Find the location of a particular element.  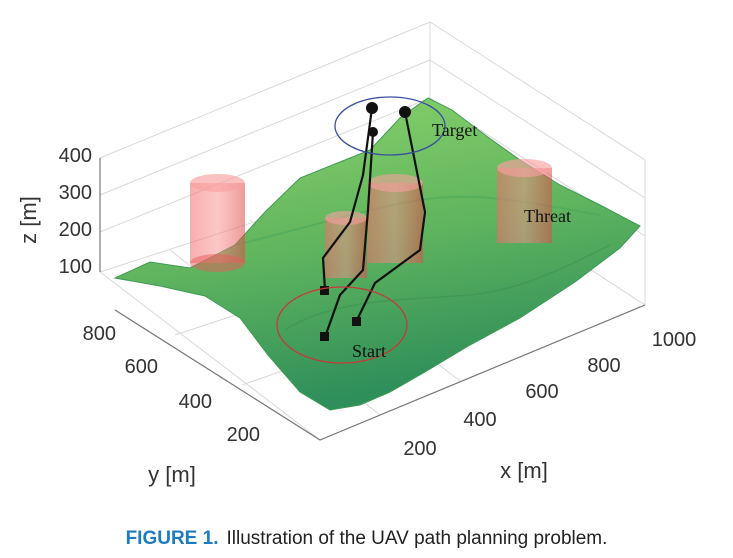

start-ellipse is located at coordinates (342, 325).